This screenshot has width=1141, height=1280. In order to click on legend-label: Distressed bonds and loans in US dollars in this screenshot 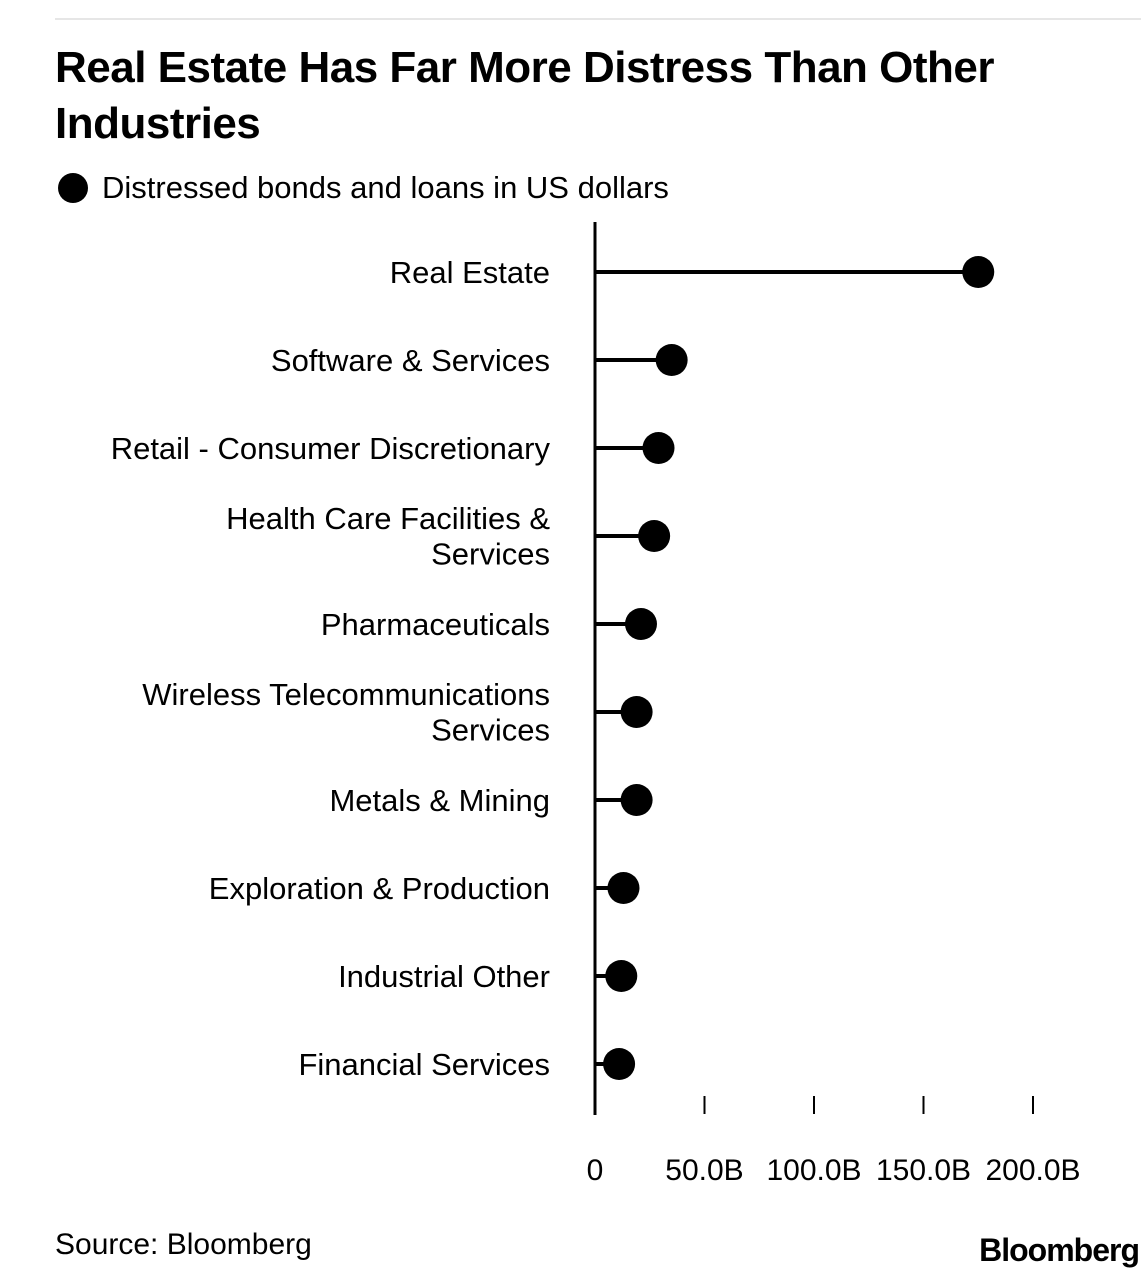, I will do `click(385, 187)`.